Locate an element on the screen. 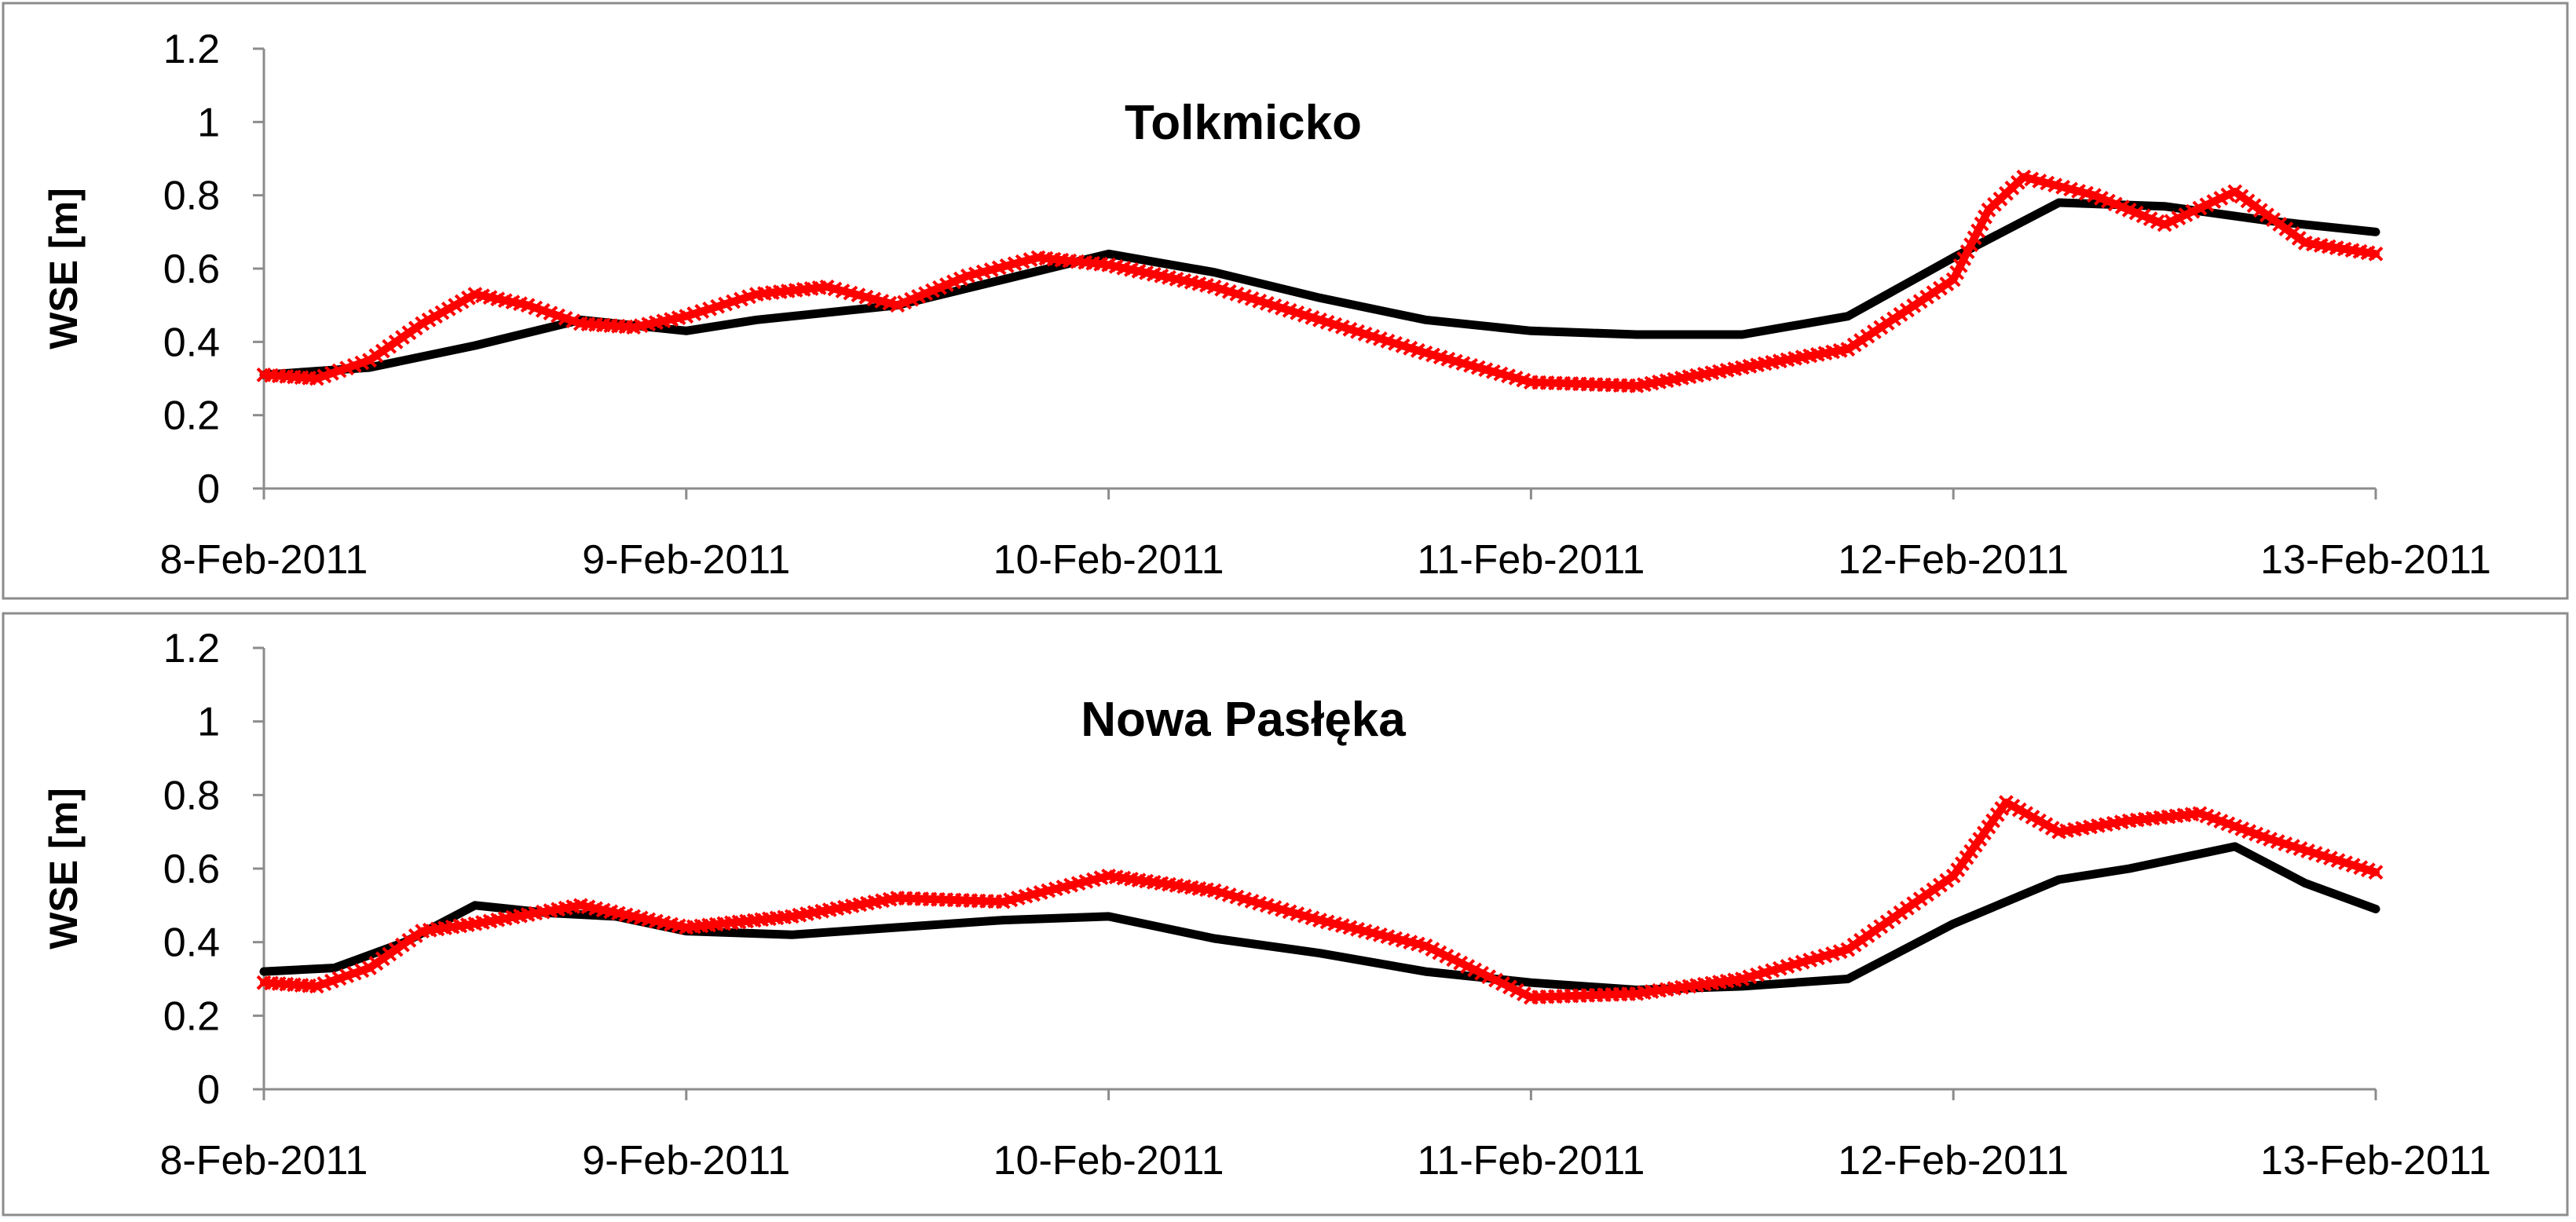  chart-title: Tolkmicko is located at coordinates (1244, 123).